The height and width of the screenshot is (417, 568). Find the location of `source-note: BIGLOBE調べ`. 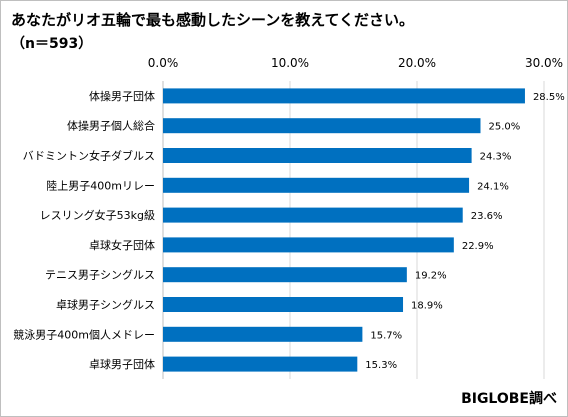

source-note: BIGLOBE調べ is located at coordinates (509, 399).